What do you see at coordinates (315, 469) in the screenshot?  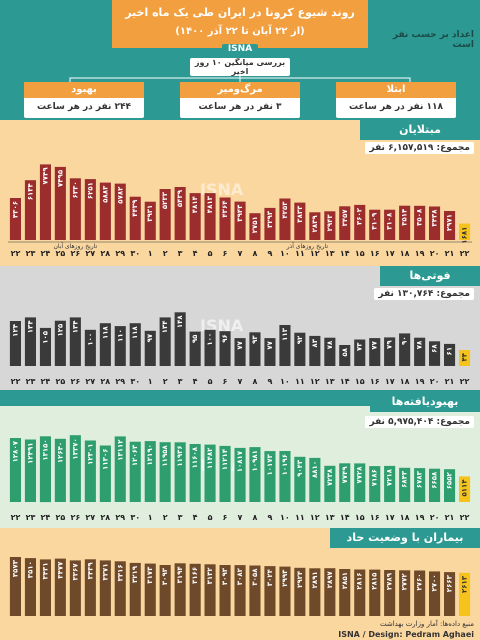 I see `bar-label-20: ۸۸۱۰` at bounding box center [315, 469].